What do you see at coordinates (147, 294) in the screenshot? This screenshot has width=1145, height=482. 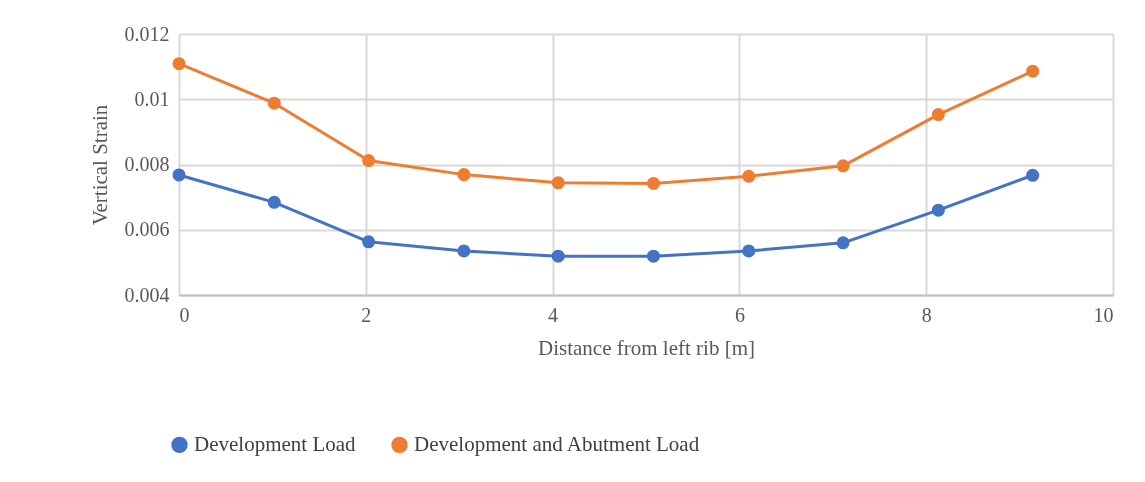 I see `y-tick-label: 0.004` at bounding box center [147, 294].